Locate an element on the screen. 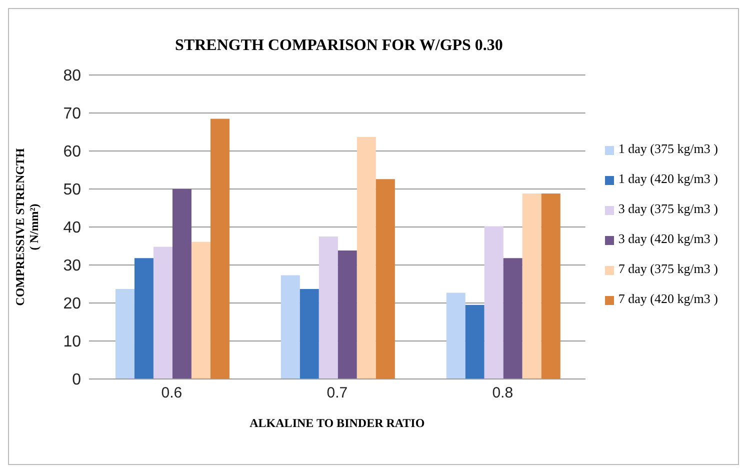  legend-label: 1 day (375 kg/m3 ) is located at coordinates (668, 148).